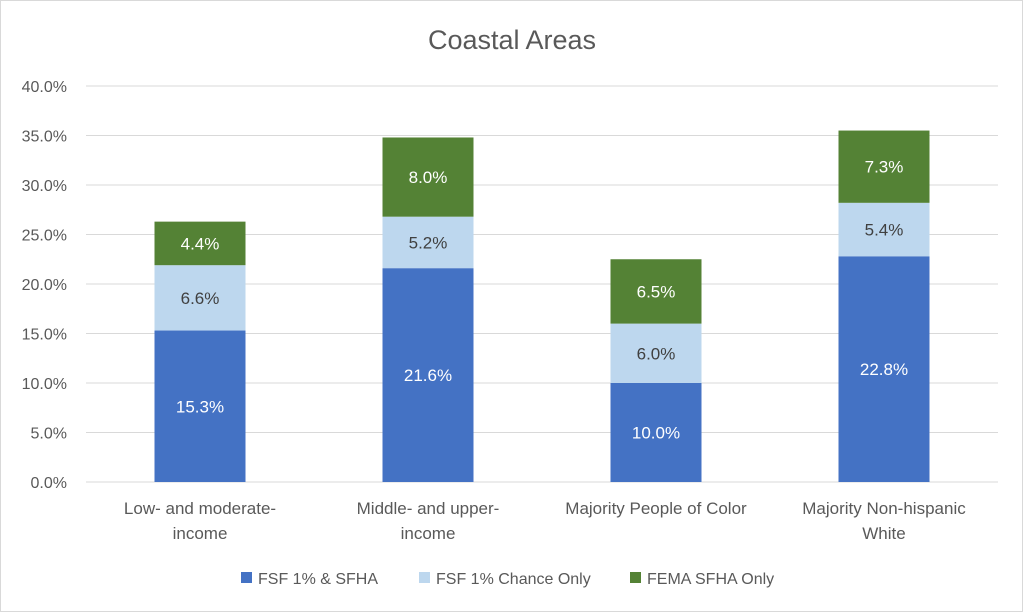 This screenshot has width=1023, height=616. I want to click on legend-label: FSF 1% Chance Only, so click(513, 579).